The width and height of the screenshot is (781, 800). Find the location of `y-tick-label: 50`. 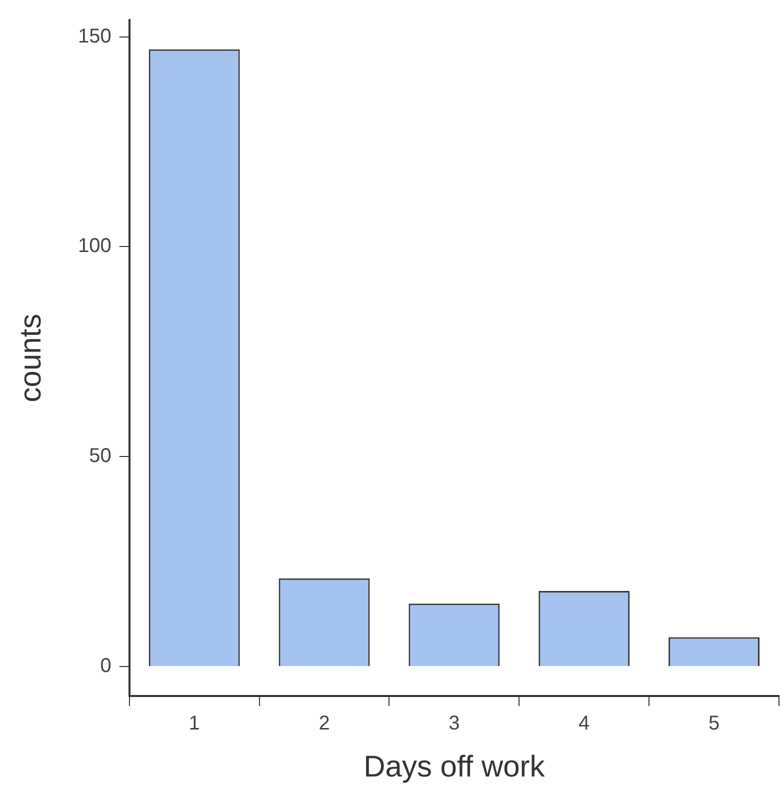

y-tick-label: 50 is located at coordinates (100, 456).